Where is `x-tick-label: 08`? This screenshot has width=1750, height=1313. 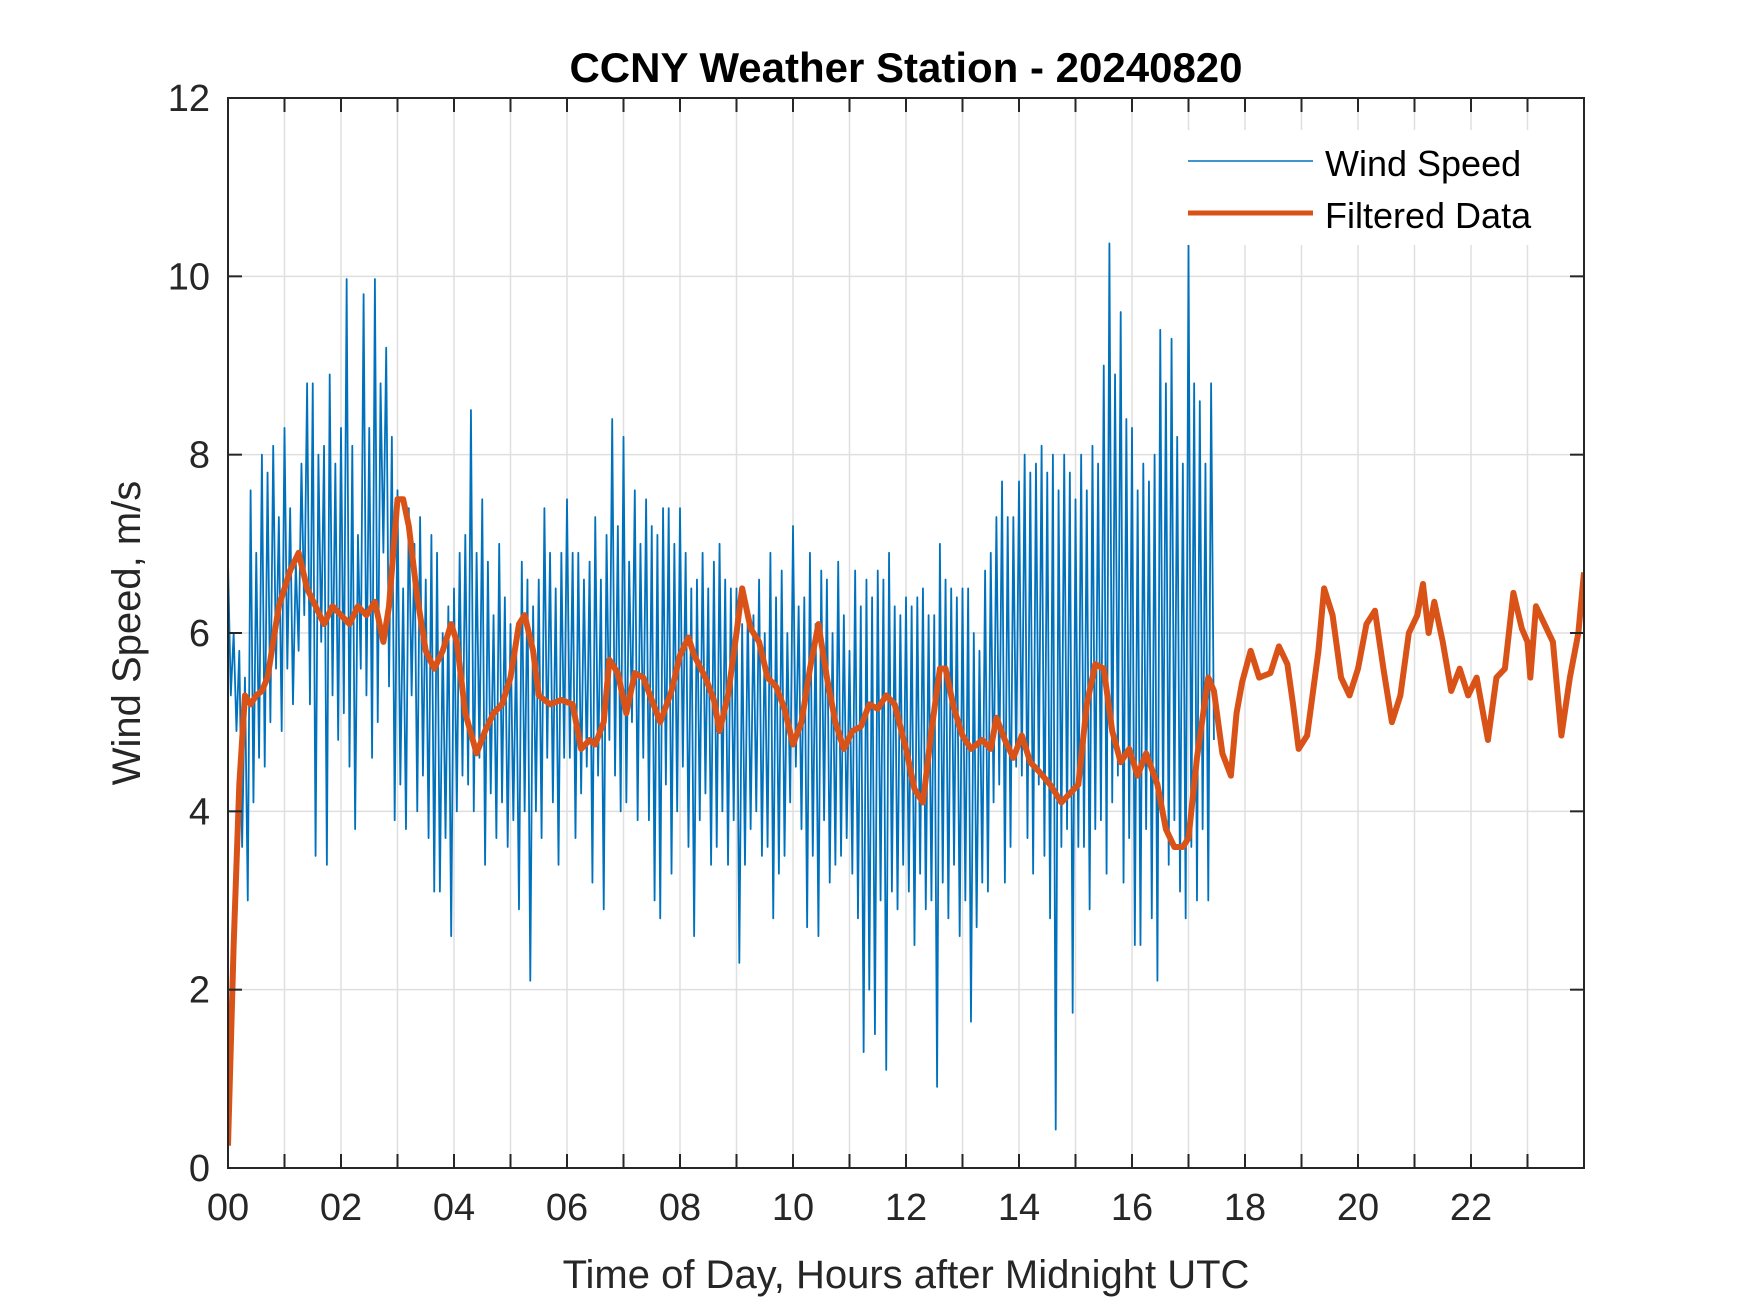 x-tick-label: 08 is located at coordinates (680, 1208).